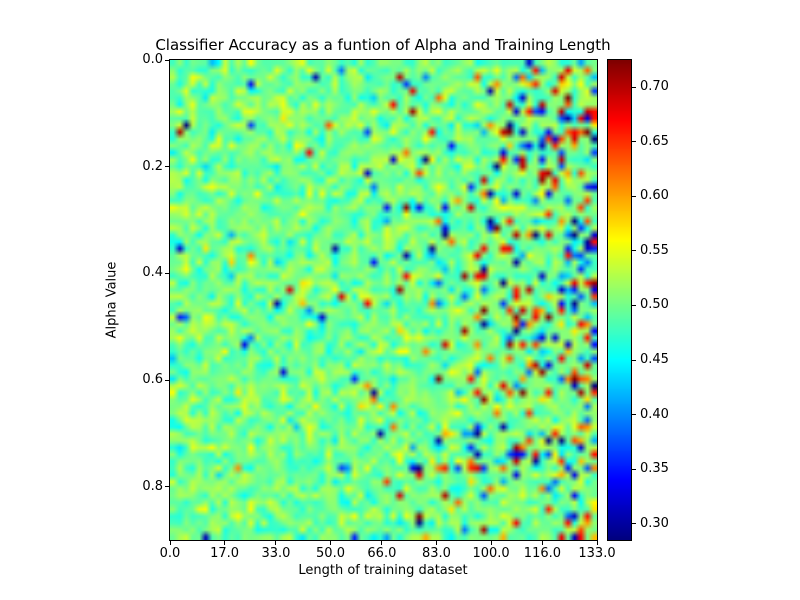 This screenshot has height=600, width=800. Describe the element at coordinates (383, 570) in the screenshot. I see `x-axis-label: Length of training dataset` at that location.